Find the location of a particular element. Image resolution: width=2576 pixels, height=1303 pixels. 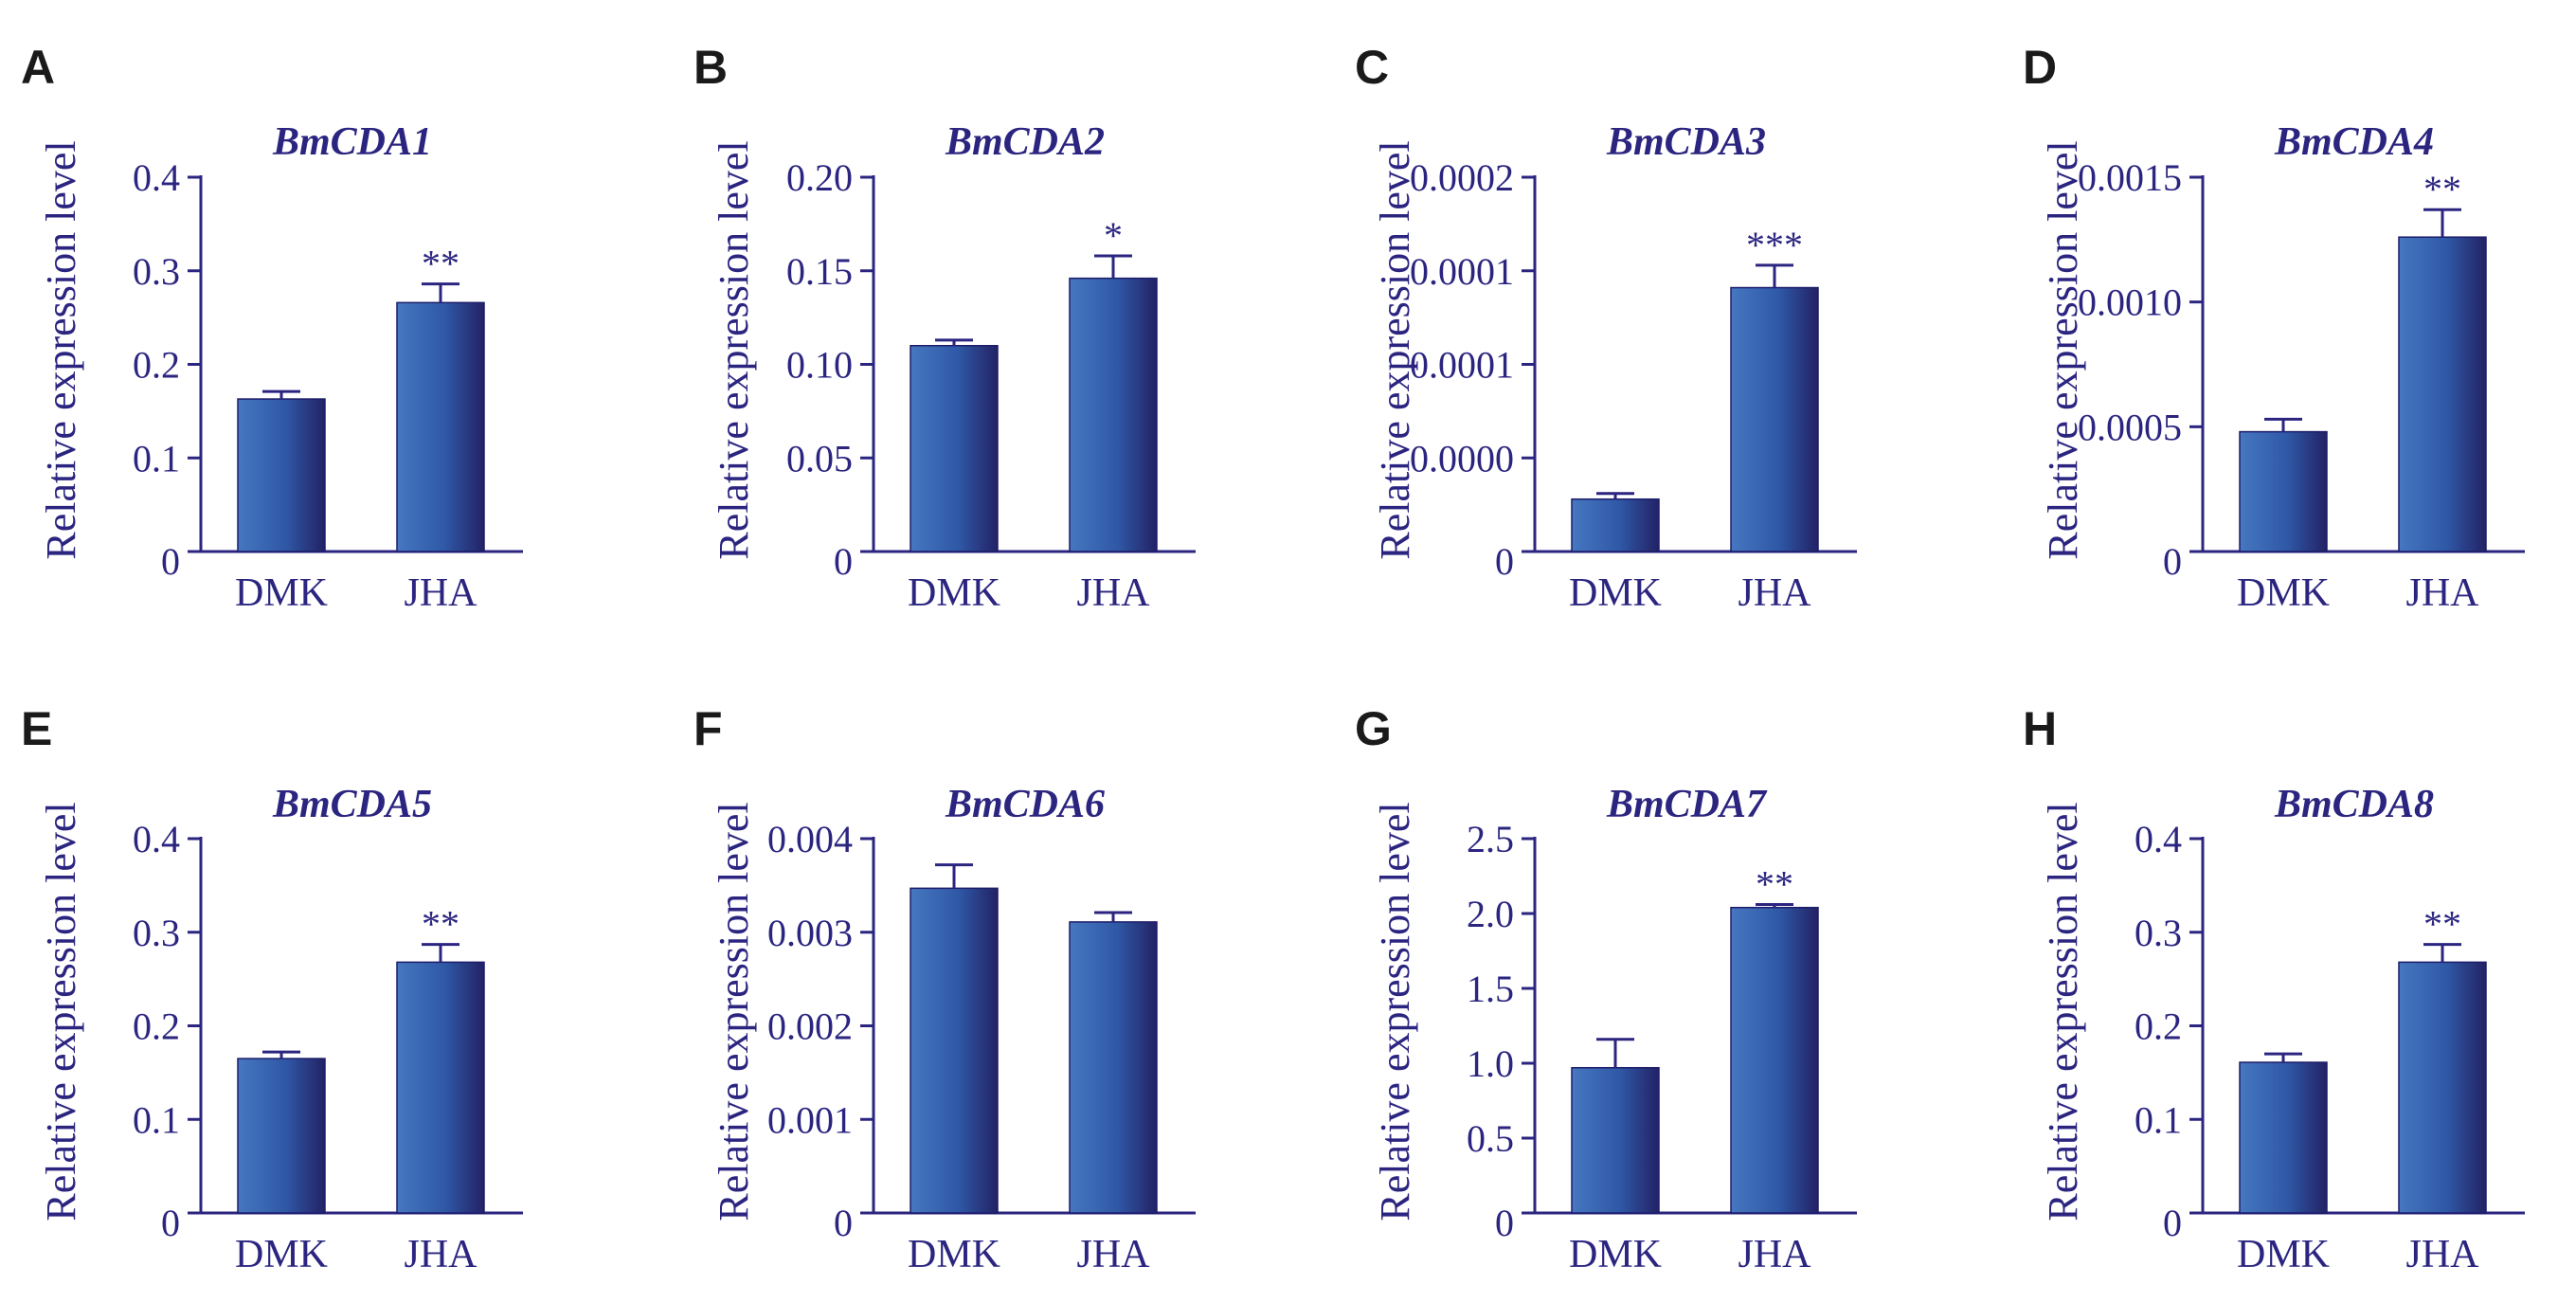

x-category-label-c: JHA is located at coordinates (1774, 593).